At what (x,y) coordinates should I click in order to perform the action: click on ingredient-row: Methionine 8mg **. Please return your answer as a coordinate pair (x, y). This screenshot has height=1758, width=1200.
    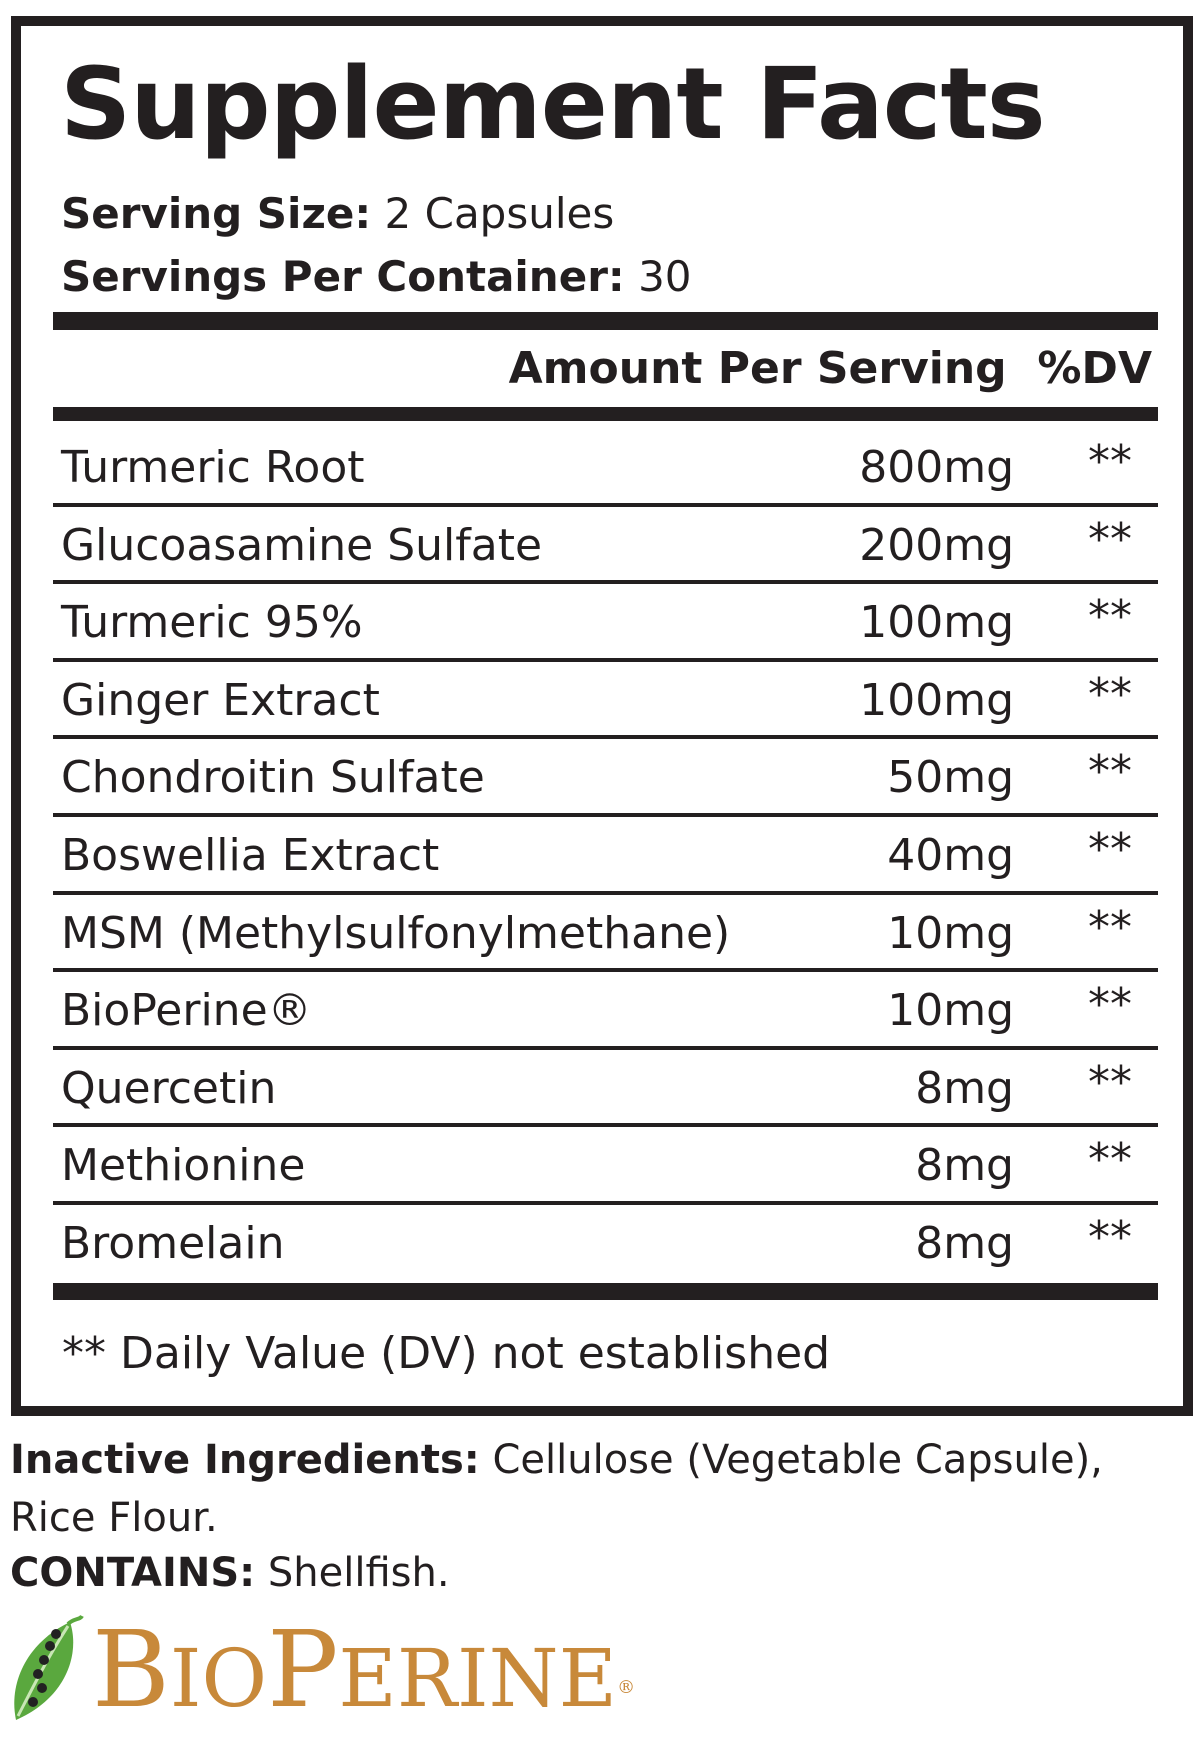
    Looking at the image, I should click on (605, 1166).